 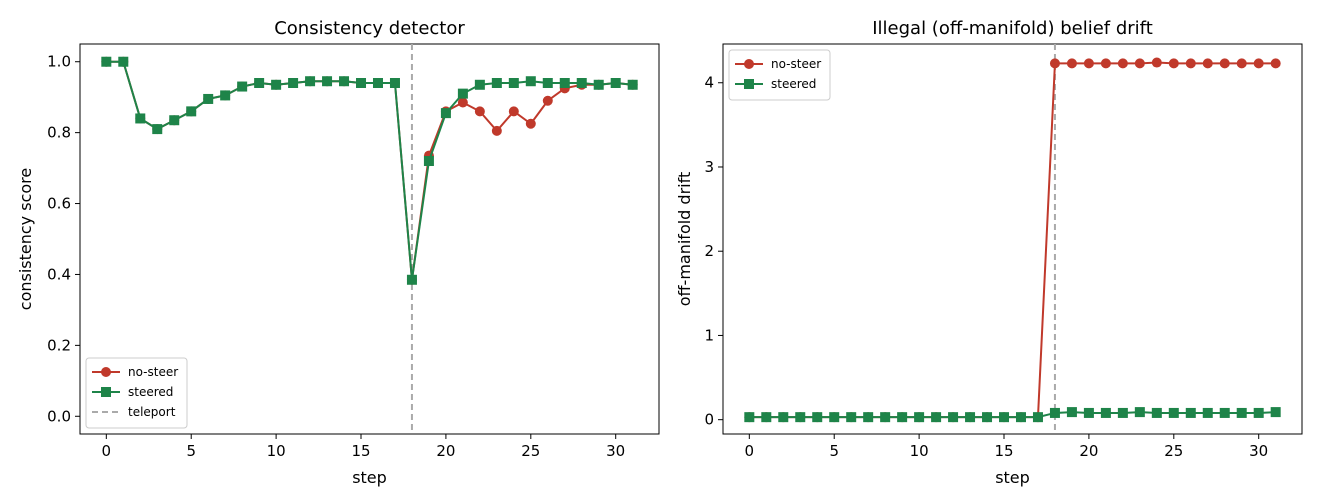 What do you see at coordinates (749, 64) in the screenshot?
I see `legend-marker-no-steer` at bounding box center [749, 64].